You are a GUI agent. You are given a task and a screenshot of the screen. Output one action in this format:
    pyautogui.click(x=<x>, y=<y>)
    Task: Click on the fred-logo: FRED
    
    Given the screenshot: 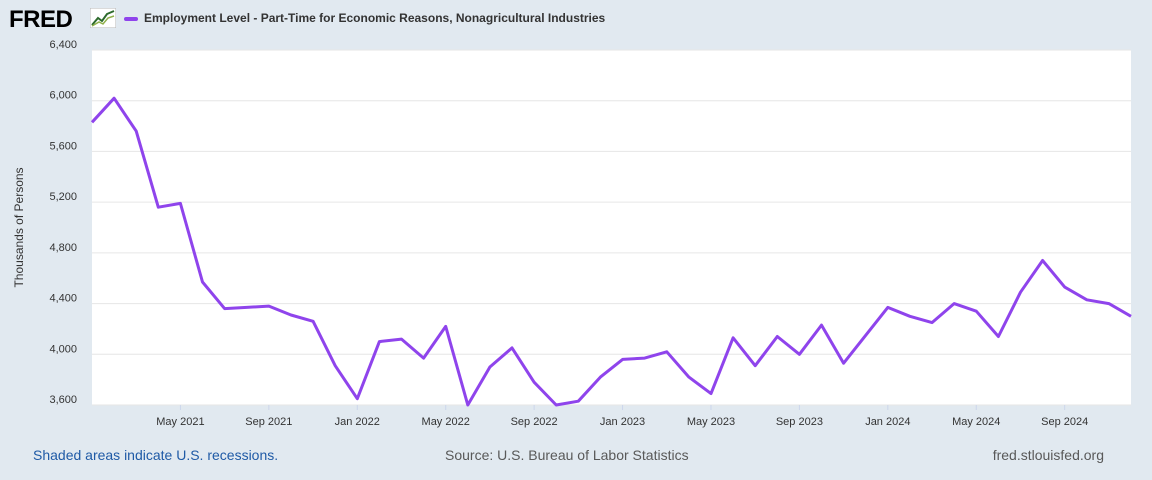 What is the action you would take?
    pyautogui.click(x=41, y=19)
    